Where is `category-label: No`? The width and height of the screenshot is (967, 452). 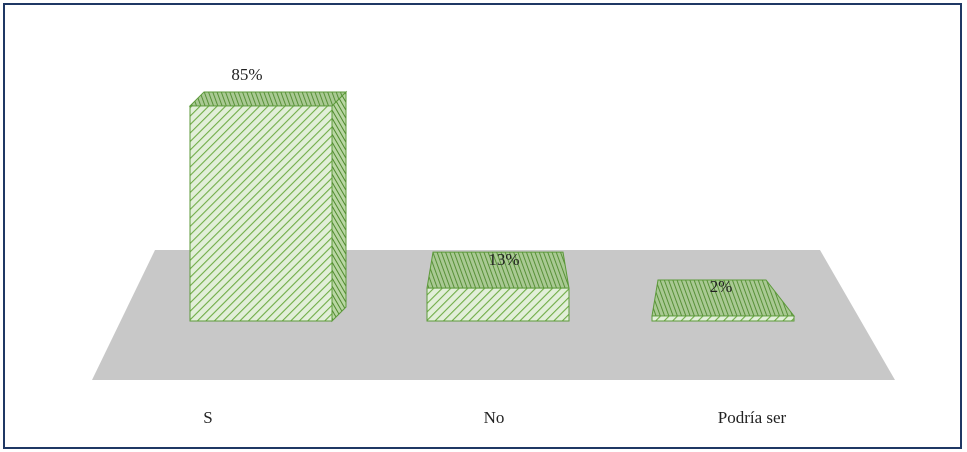 category-label: No is located at coordinates (494, 417).